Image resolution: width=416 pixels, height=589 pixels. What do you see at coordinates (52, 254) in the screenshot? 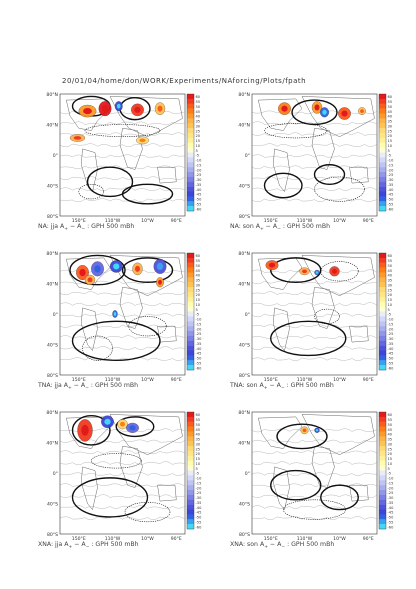
I see `lat-tick-label: 80°N` at bounding box center [52, 254].